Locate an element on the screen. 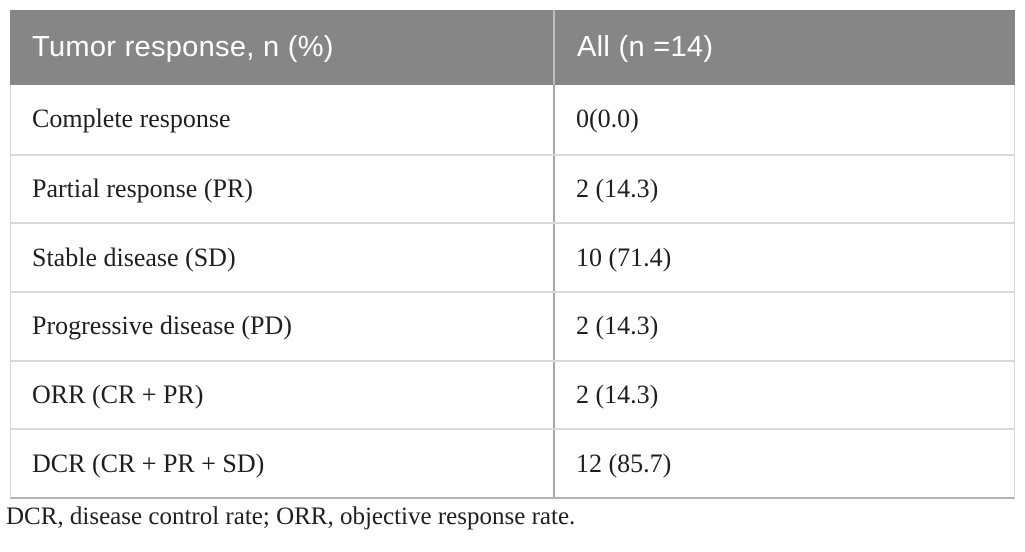 The image size is (1025, 552). row-value: 0(0.0) is located at coordinates (783, 119).